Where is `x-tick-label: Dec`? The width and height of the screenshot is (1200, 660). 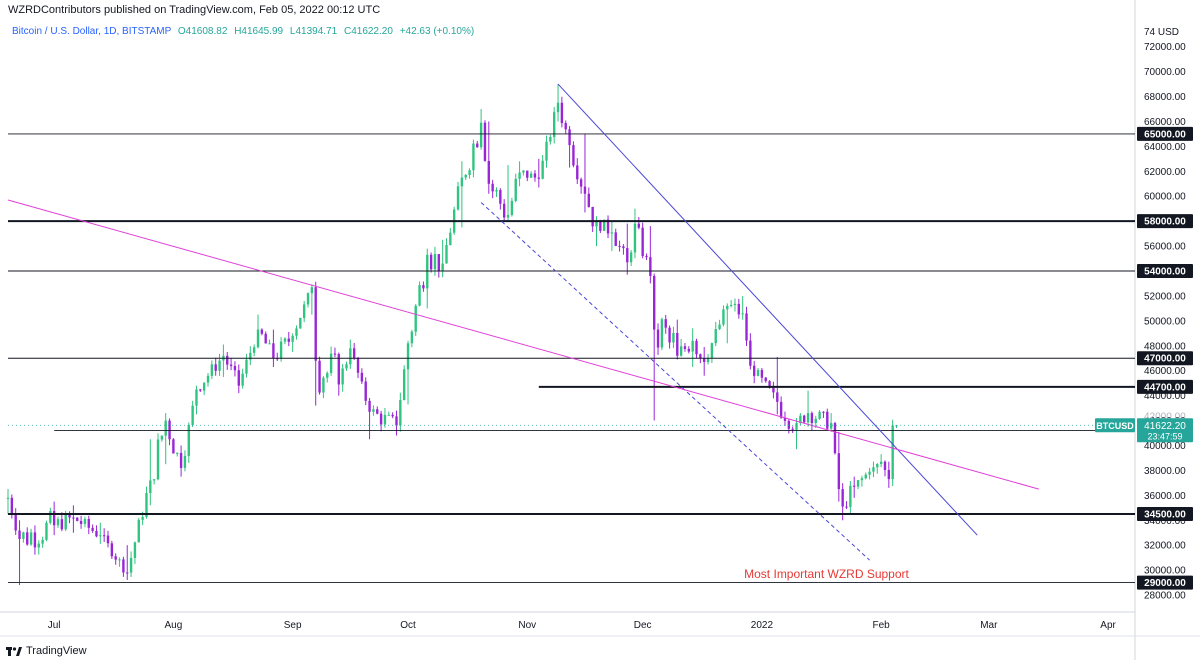 x-tick-label: Dec is located at coordinates (643, 625).